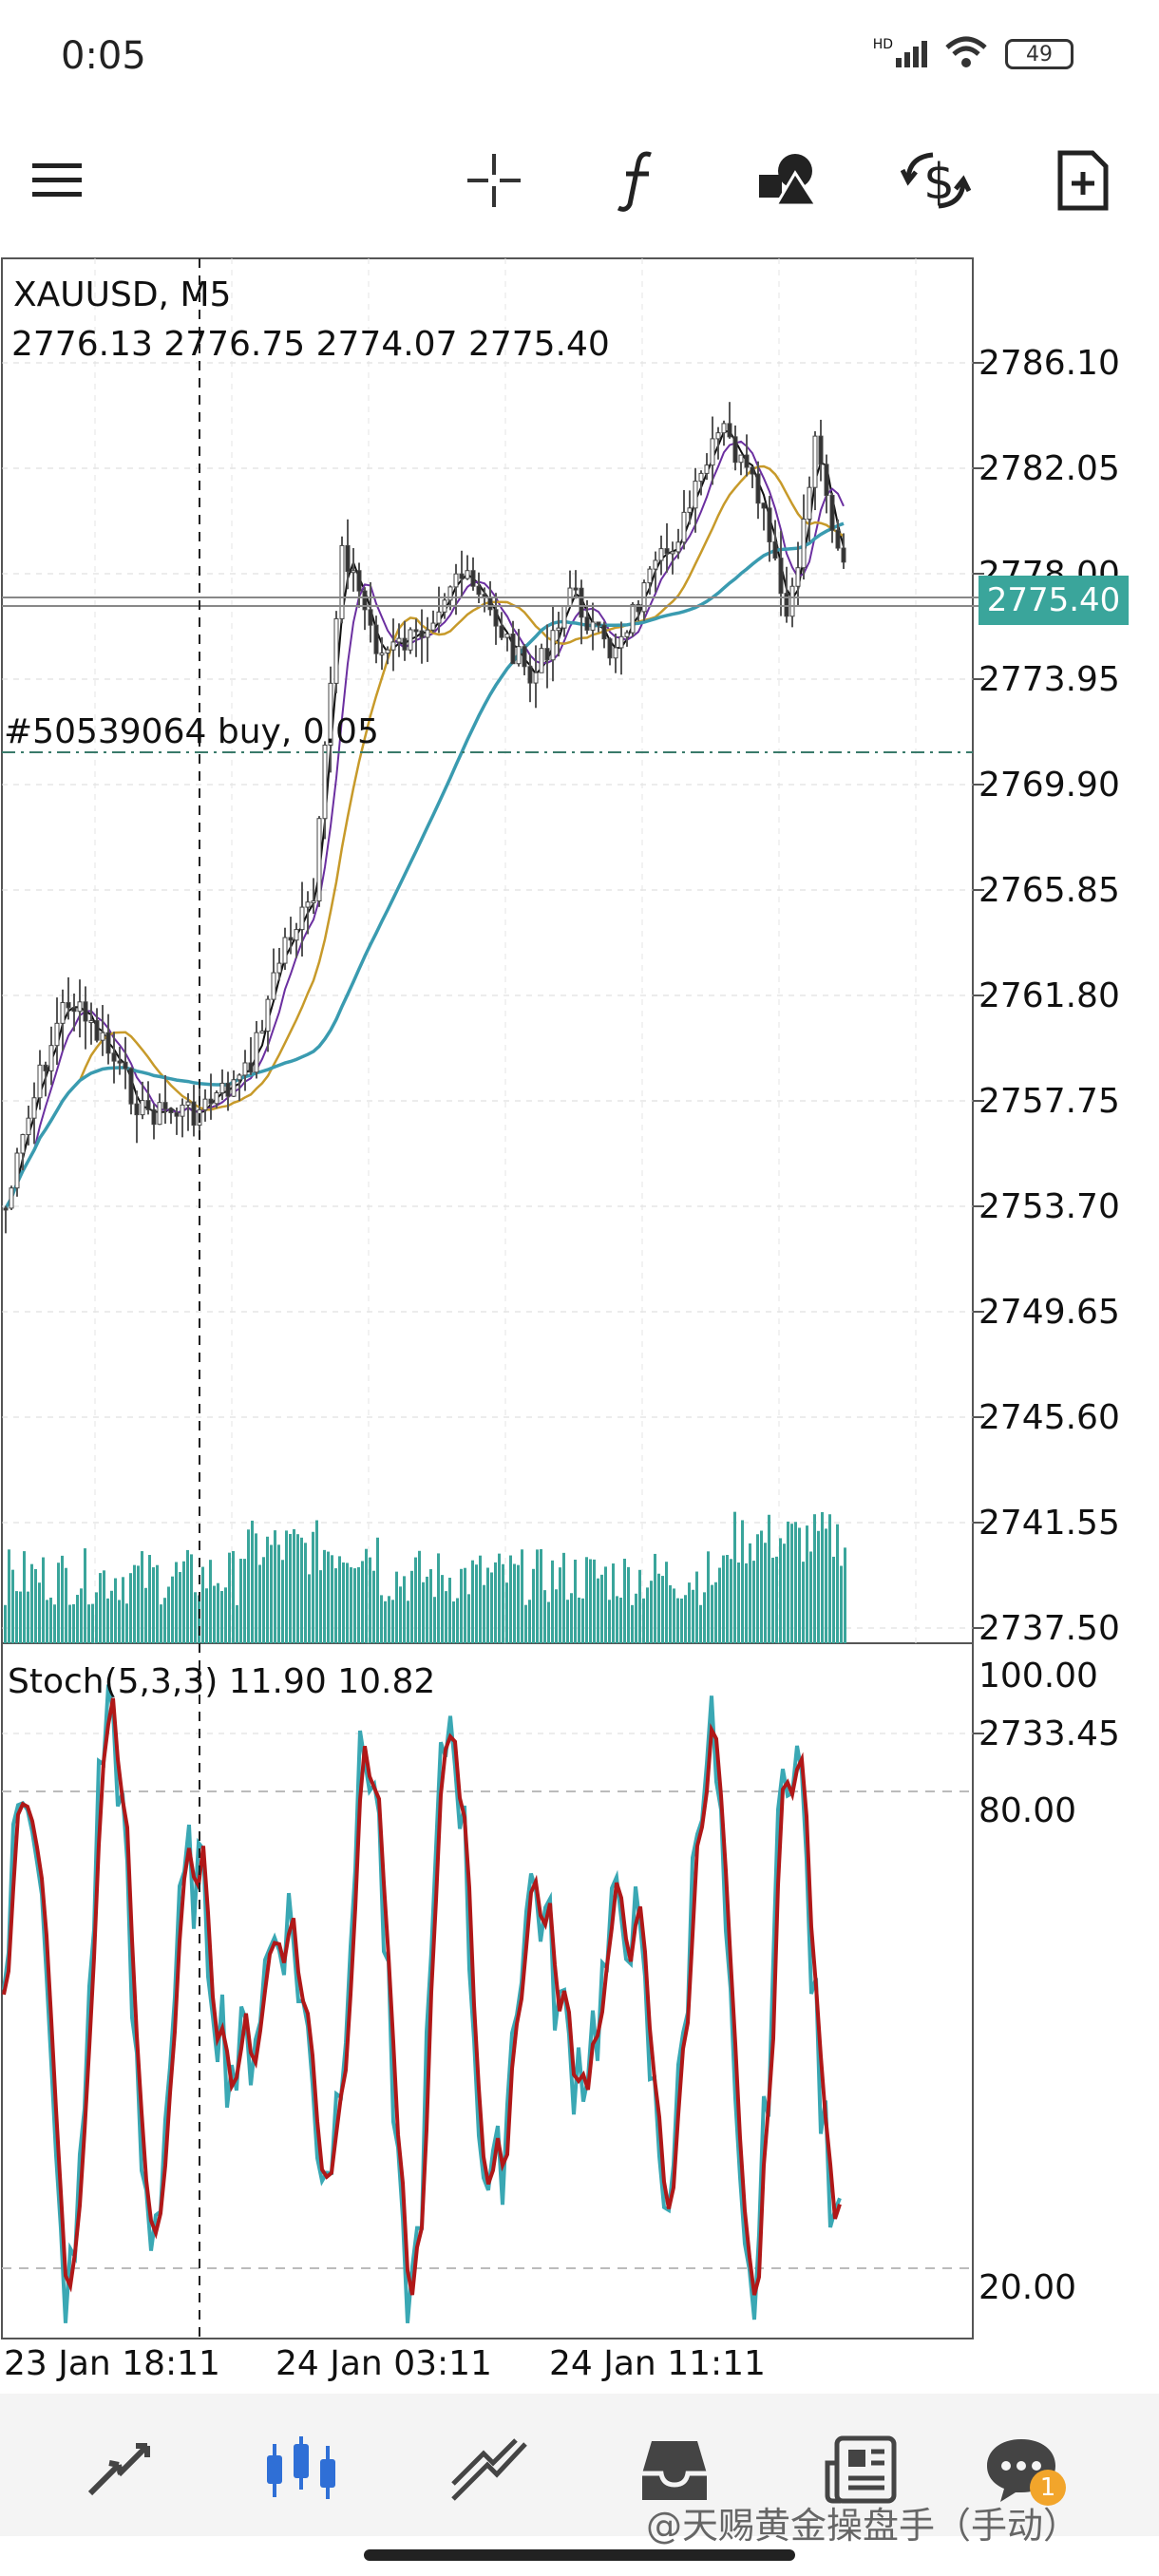 The image size is (1159, 2576). What do you see at coordinates (1021, 2469) in the screenshot?
I see `chat-icon: 1` at bounding box center [1021, 2469].